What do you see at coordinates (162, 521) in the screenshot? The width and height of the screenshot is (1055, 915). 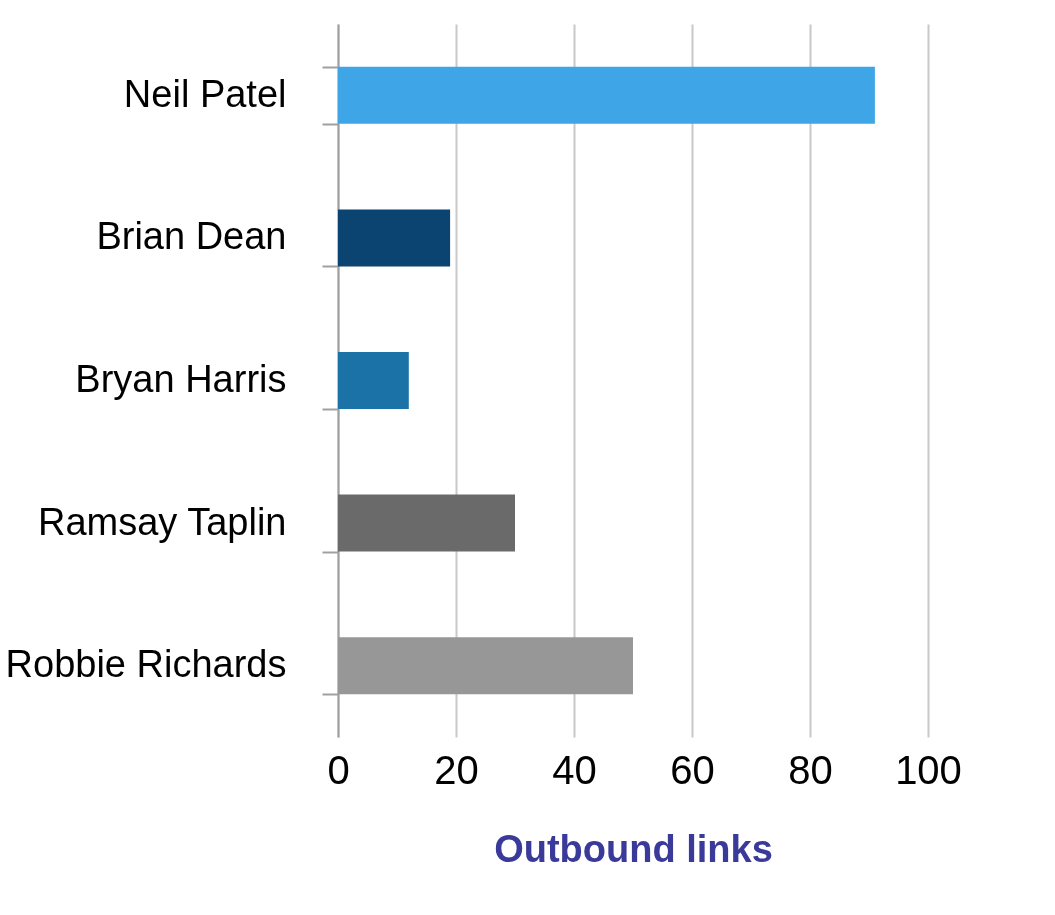 I see `y-tick-label: Ramsay Taplin` at bounding box center [162, 521].